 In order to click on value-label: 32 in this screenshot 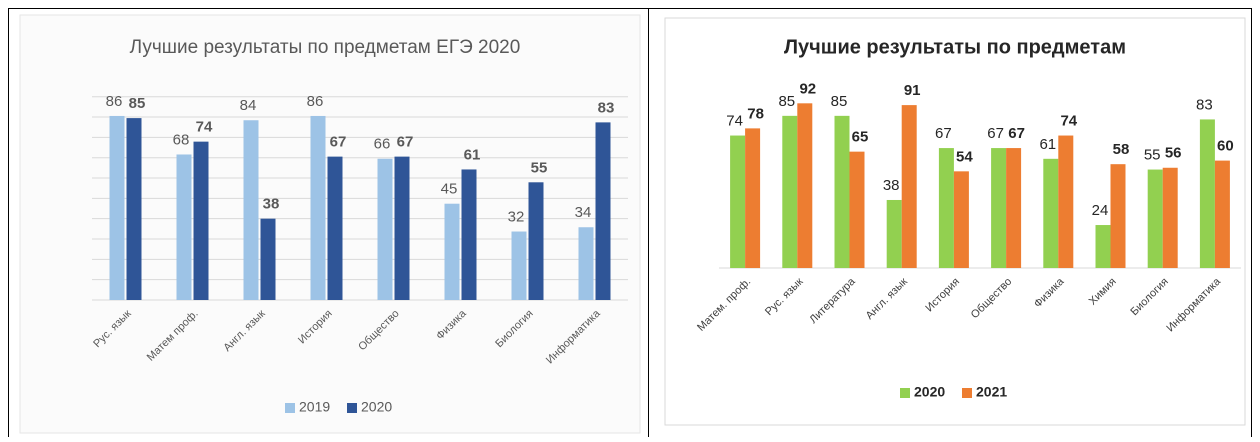, I will do `click(516, 216)`.